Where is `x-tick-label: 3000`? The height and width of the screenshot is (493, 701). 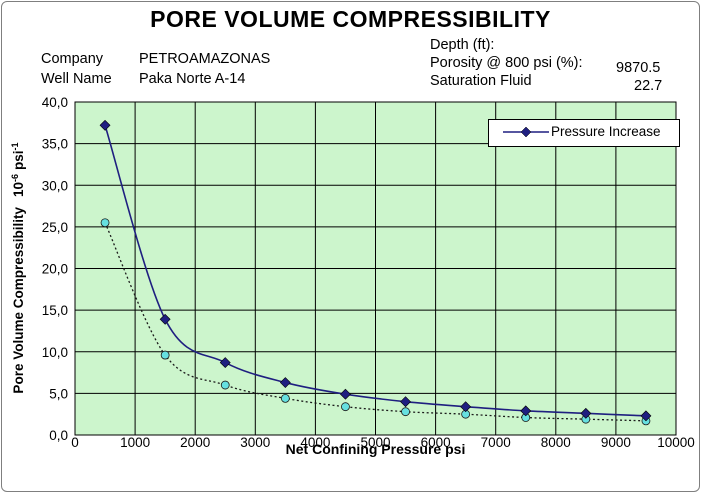
x-tick-label: 3000 is located at coordinates (255, 442).